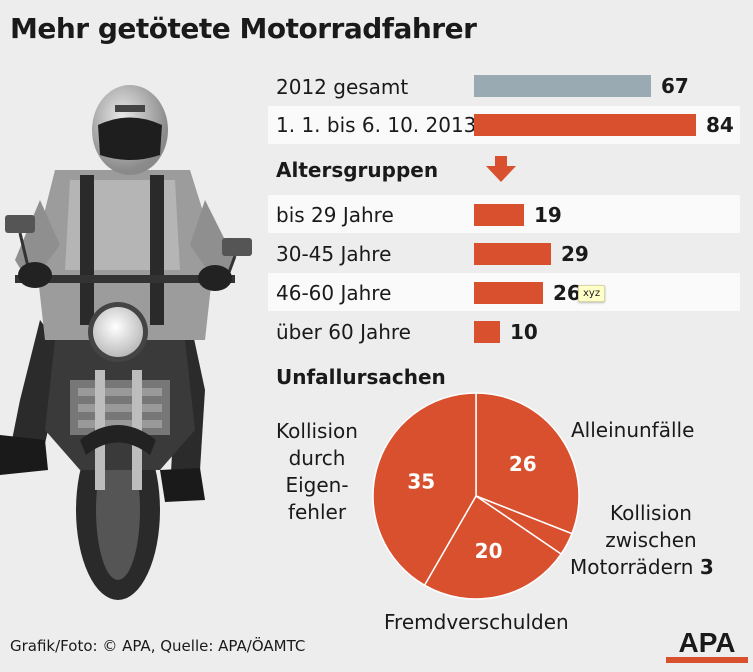 The image size is (753, 672). What do you see at coordinates (585, 125) in the screenshot?
I see `bar-2013` at bounding box center [585, 125].